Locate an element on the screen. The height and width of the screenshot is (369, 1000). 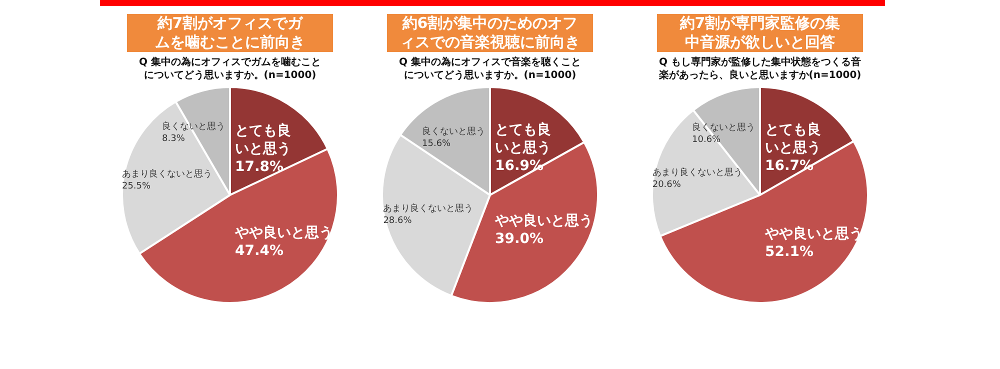
chart-title: 約6割が集中のためのオフィスでの音楽視聴に前向き is located at coordinates (490, 33).